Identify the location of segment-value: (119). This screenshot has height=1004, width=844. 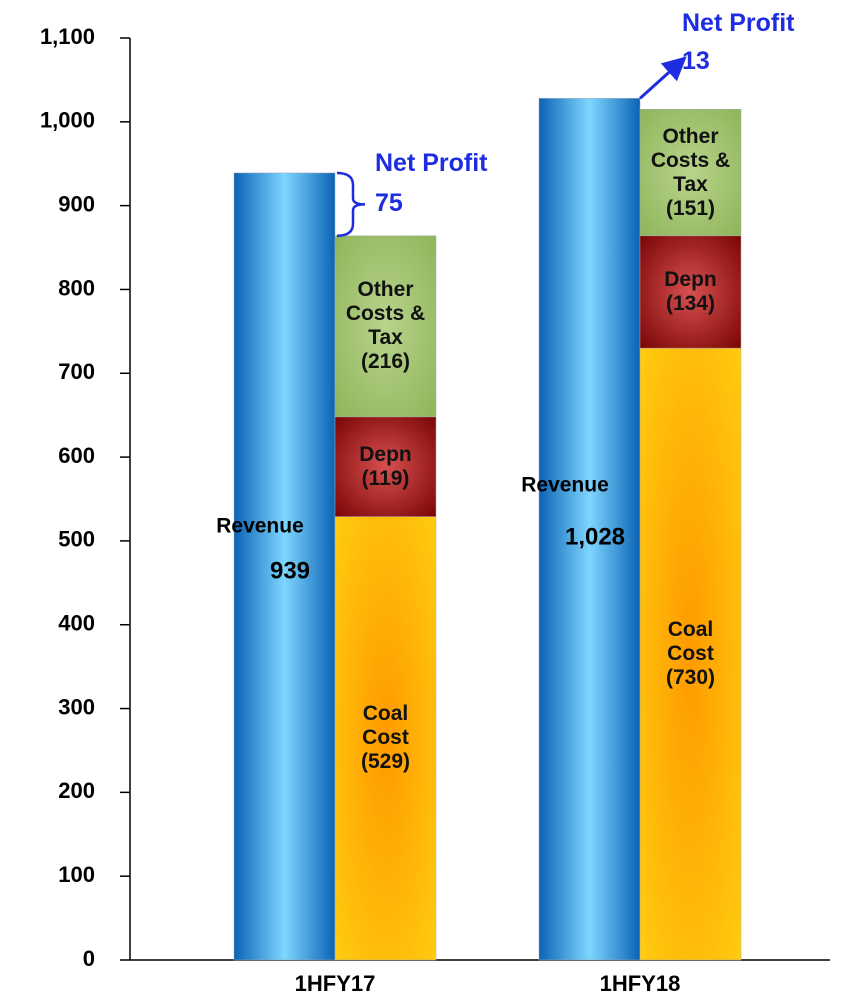
(385, 478).